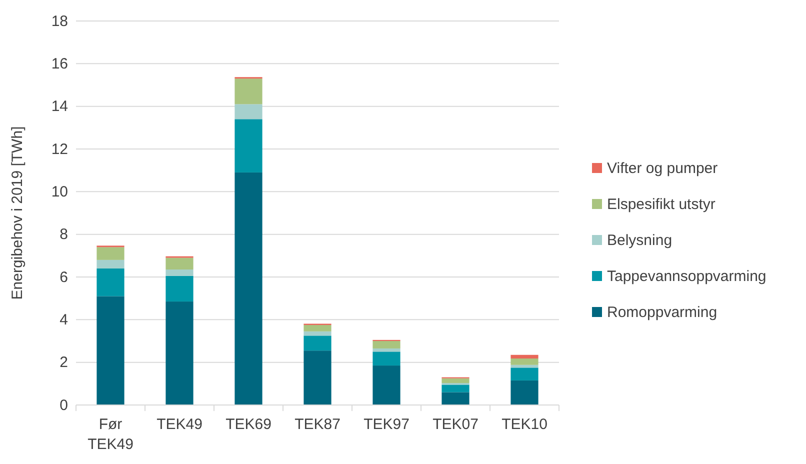  I want to click on y-tick-label: 12, so click(59, 149).